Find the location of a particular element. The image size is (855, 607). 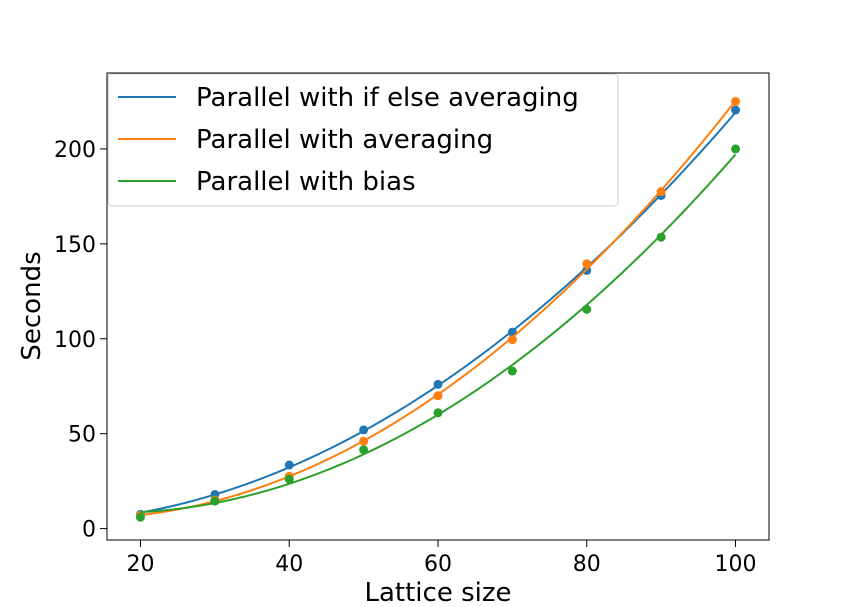

legend-item: Parallel with averaging is located at coordinates (305, 140).